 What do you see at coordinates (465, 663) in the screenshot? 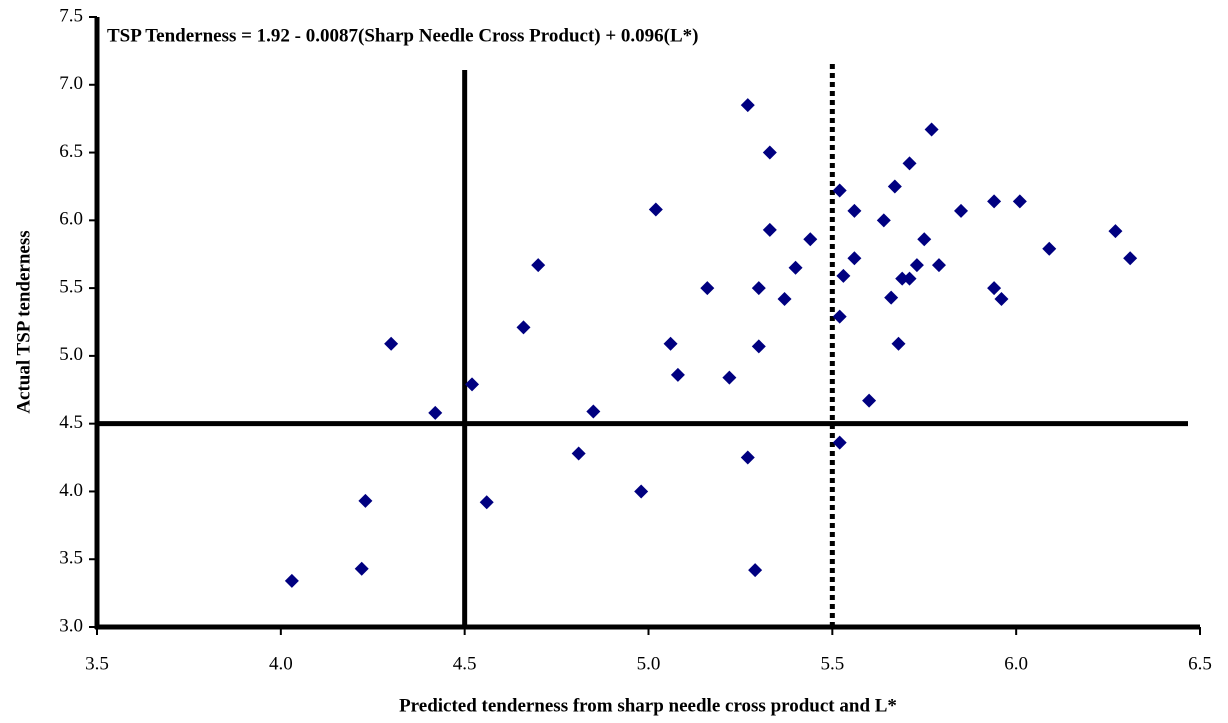
I see `x-tick-label: 4.5` at bounding box center [465, 663].